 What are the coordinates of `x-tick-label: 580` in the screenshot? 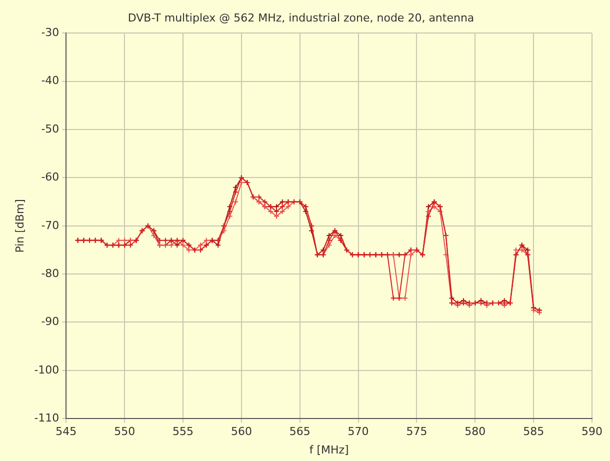 It's located at (475, 431).